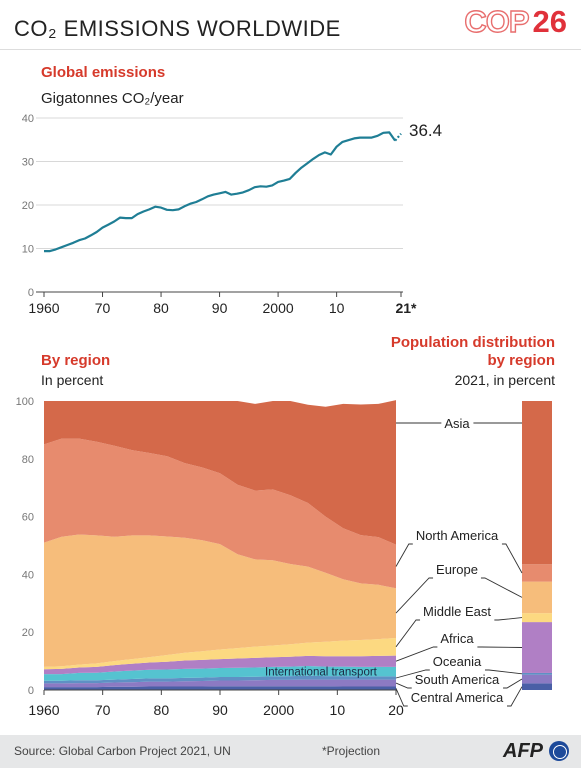 This screenshot has height=768, width=581. I want to click on line-chart-y-tick-label: 40, so click(28, 119).